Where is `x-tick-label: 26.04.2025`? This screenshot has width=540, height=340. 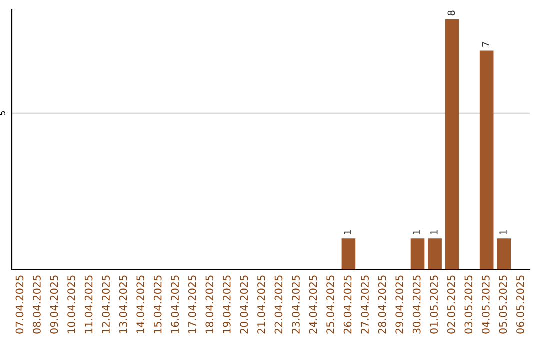
x-tick-label: 26.04.2025 is located at coordinates (348, 305).